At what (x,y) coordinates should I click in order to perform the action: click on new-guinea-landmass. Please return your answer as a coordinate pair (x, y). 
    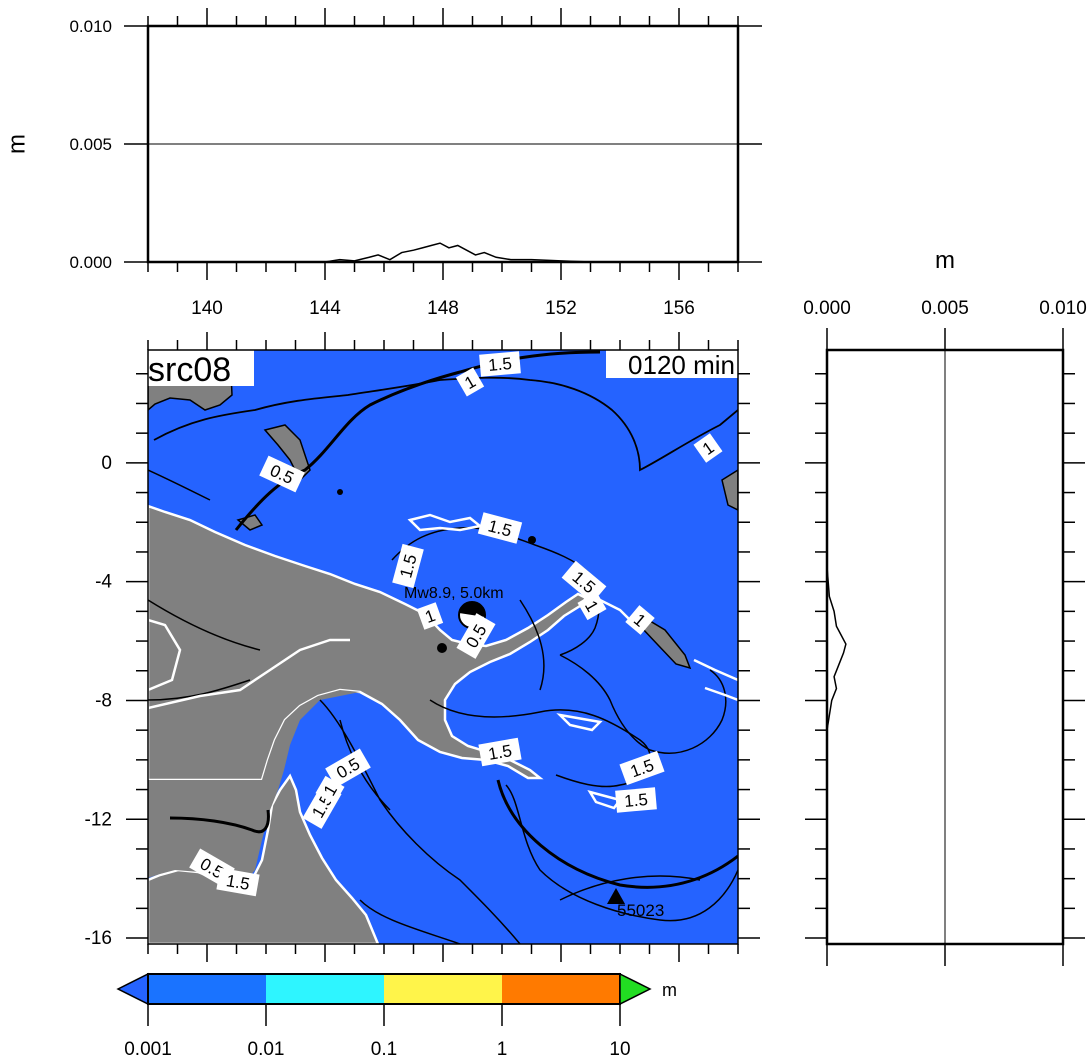
    Looking at the image, I should click on (368, 643).